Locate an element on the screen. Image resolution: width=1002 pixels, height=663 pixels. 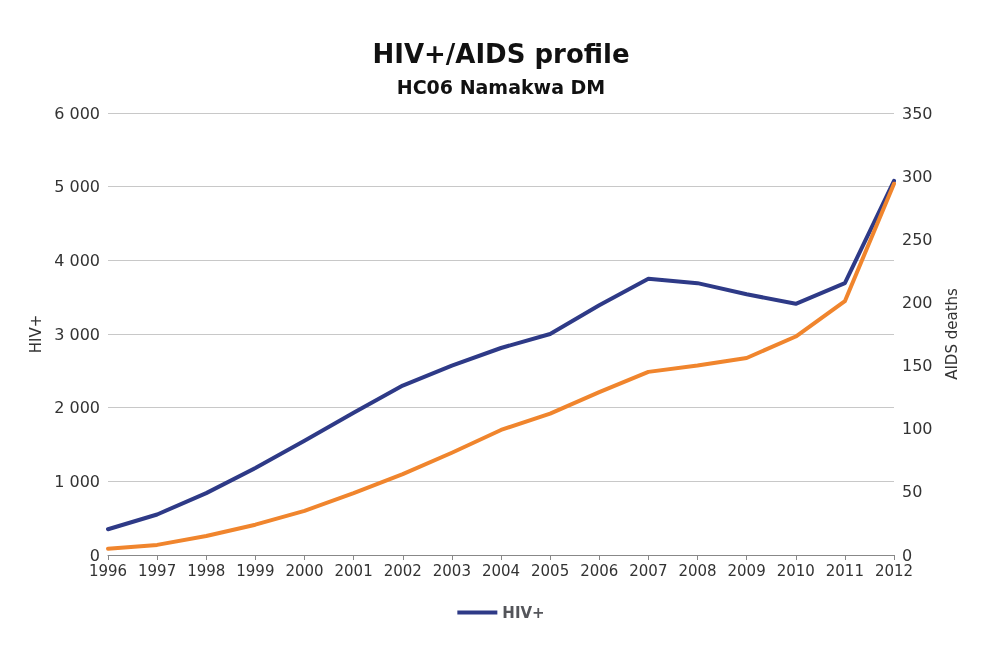
x-tick-label: 2011 is located at coordinates (844, 570).